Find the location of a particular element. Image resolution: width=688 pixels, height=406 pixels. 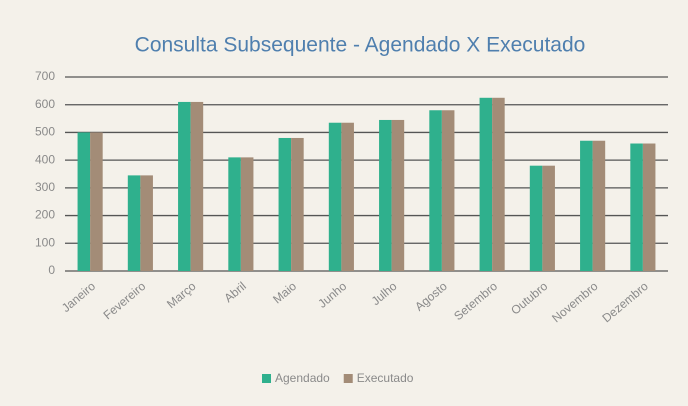

legend-label: Agendado is located at coordinates (302, 378).